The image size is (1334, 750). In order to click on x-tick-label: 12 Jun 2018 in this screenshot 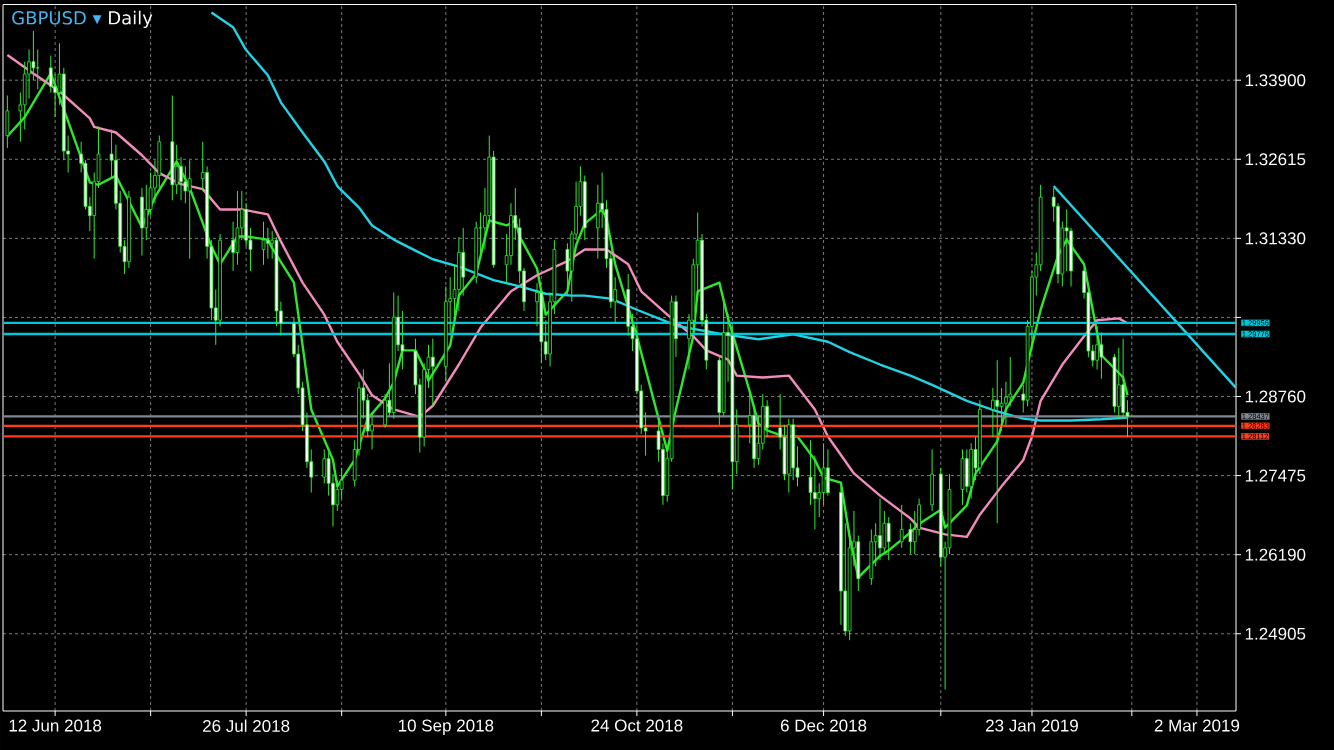, I will do `click(55, 725)`.